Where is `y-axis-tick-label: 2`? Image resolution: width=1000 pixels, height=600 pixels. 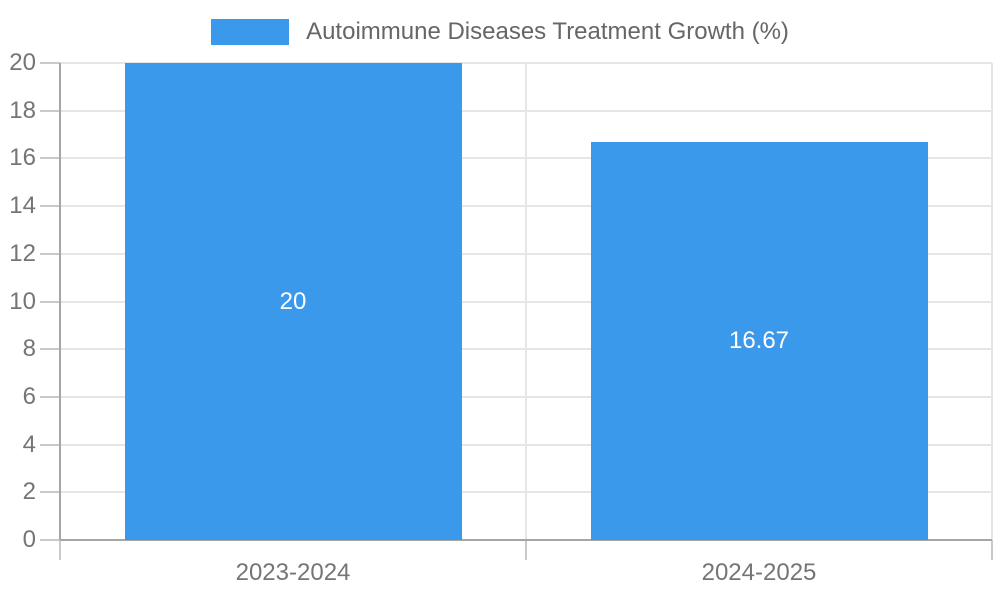
y-axis-tick-label: 2 is located at coordinates (29, 492).